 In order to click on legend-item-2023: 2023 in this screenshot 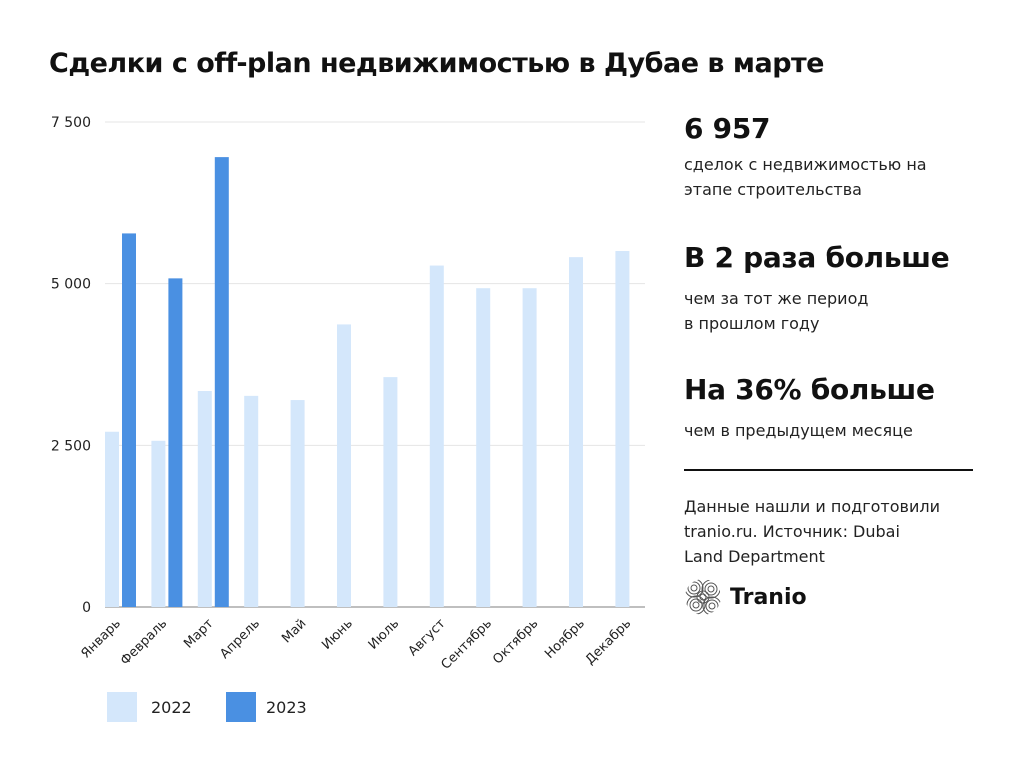, I will do `click(266, 707)`.